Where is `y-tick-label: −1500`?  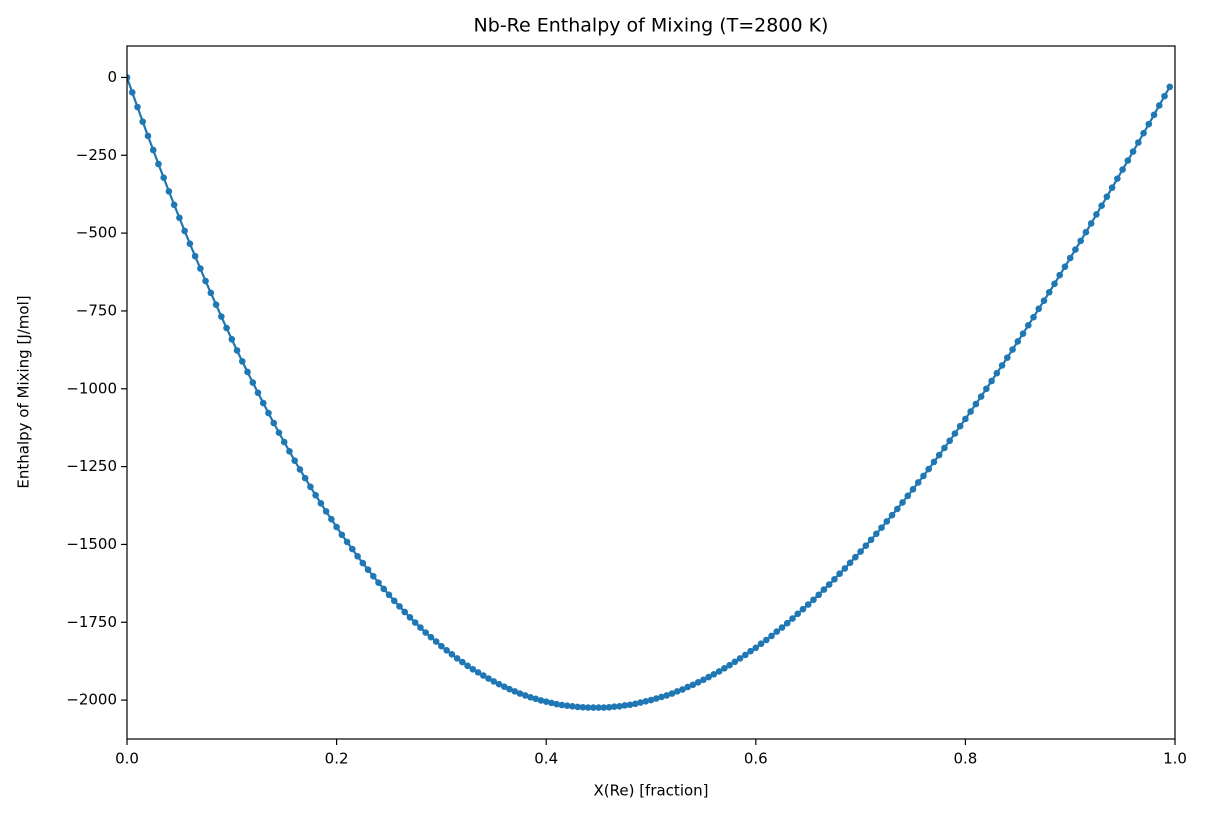 y-tick-label: −1500 is located at coordinates (91, 544).